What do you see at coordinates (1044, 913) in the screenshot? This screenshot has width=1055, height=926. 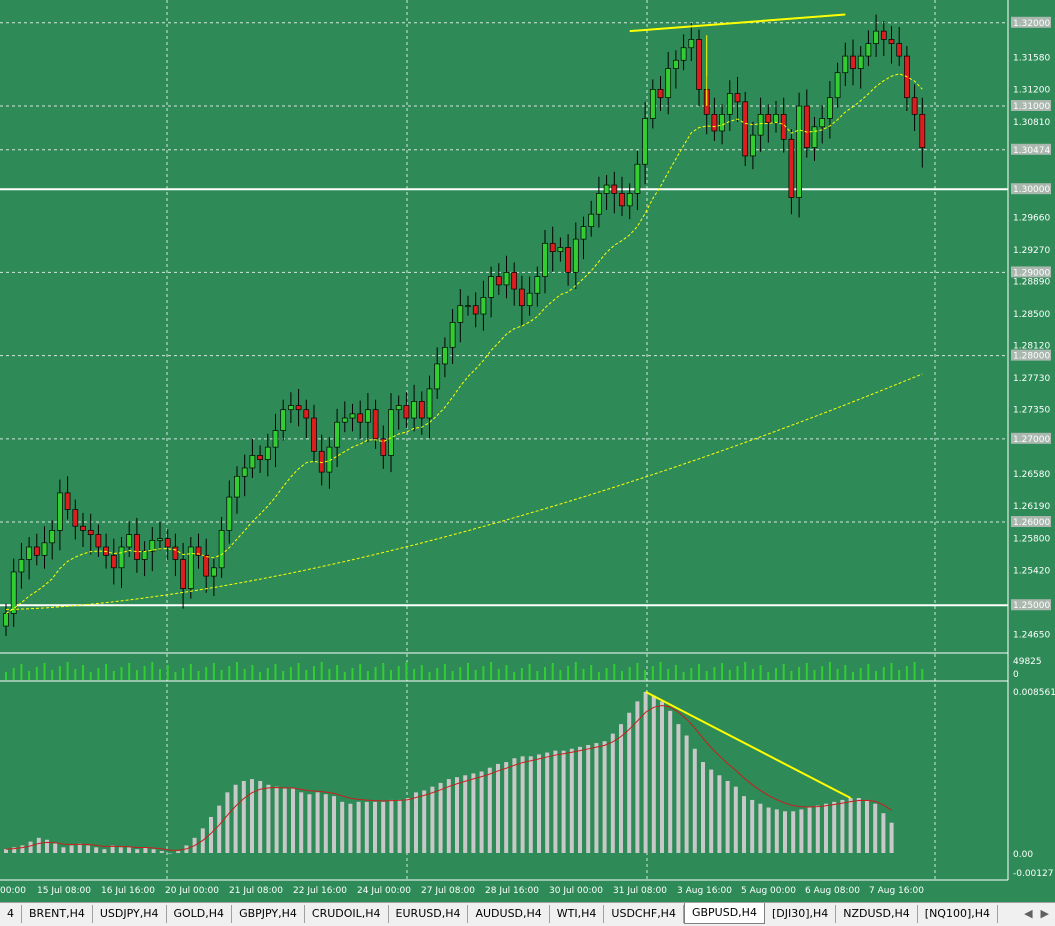 I see `scroll-right-icon: ▶` at bounding box center [1044, 913].